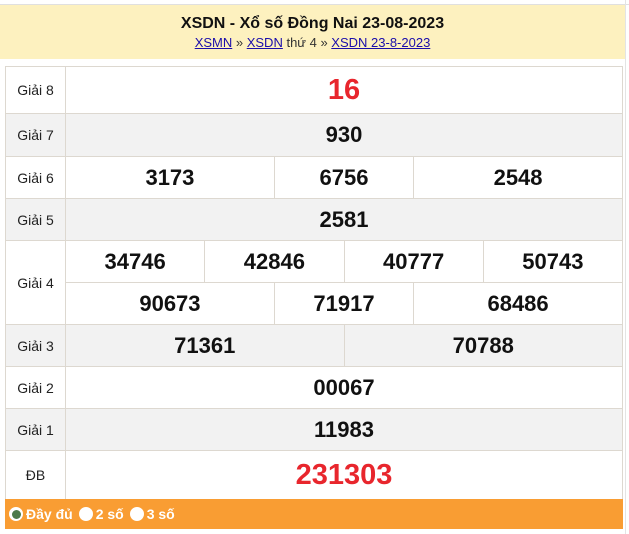 Image resolution: width=629 pixels, height=534 pixels. What do you see at coordinates (35, 282) in the screenshot?
I see `prize-label: Giải 4` at bounding box center [35, 282].